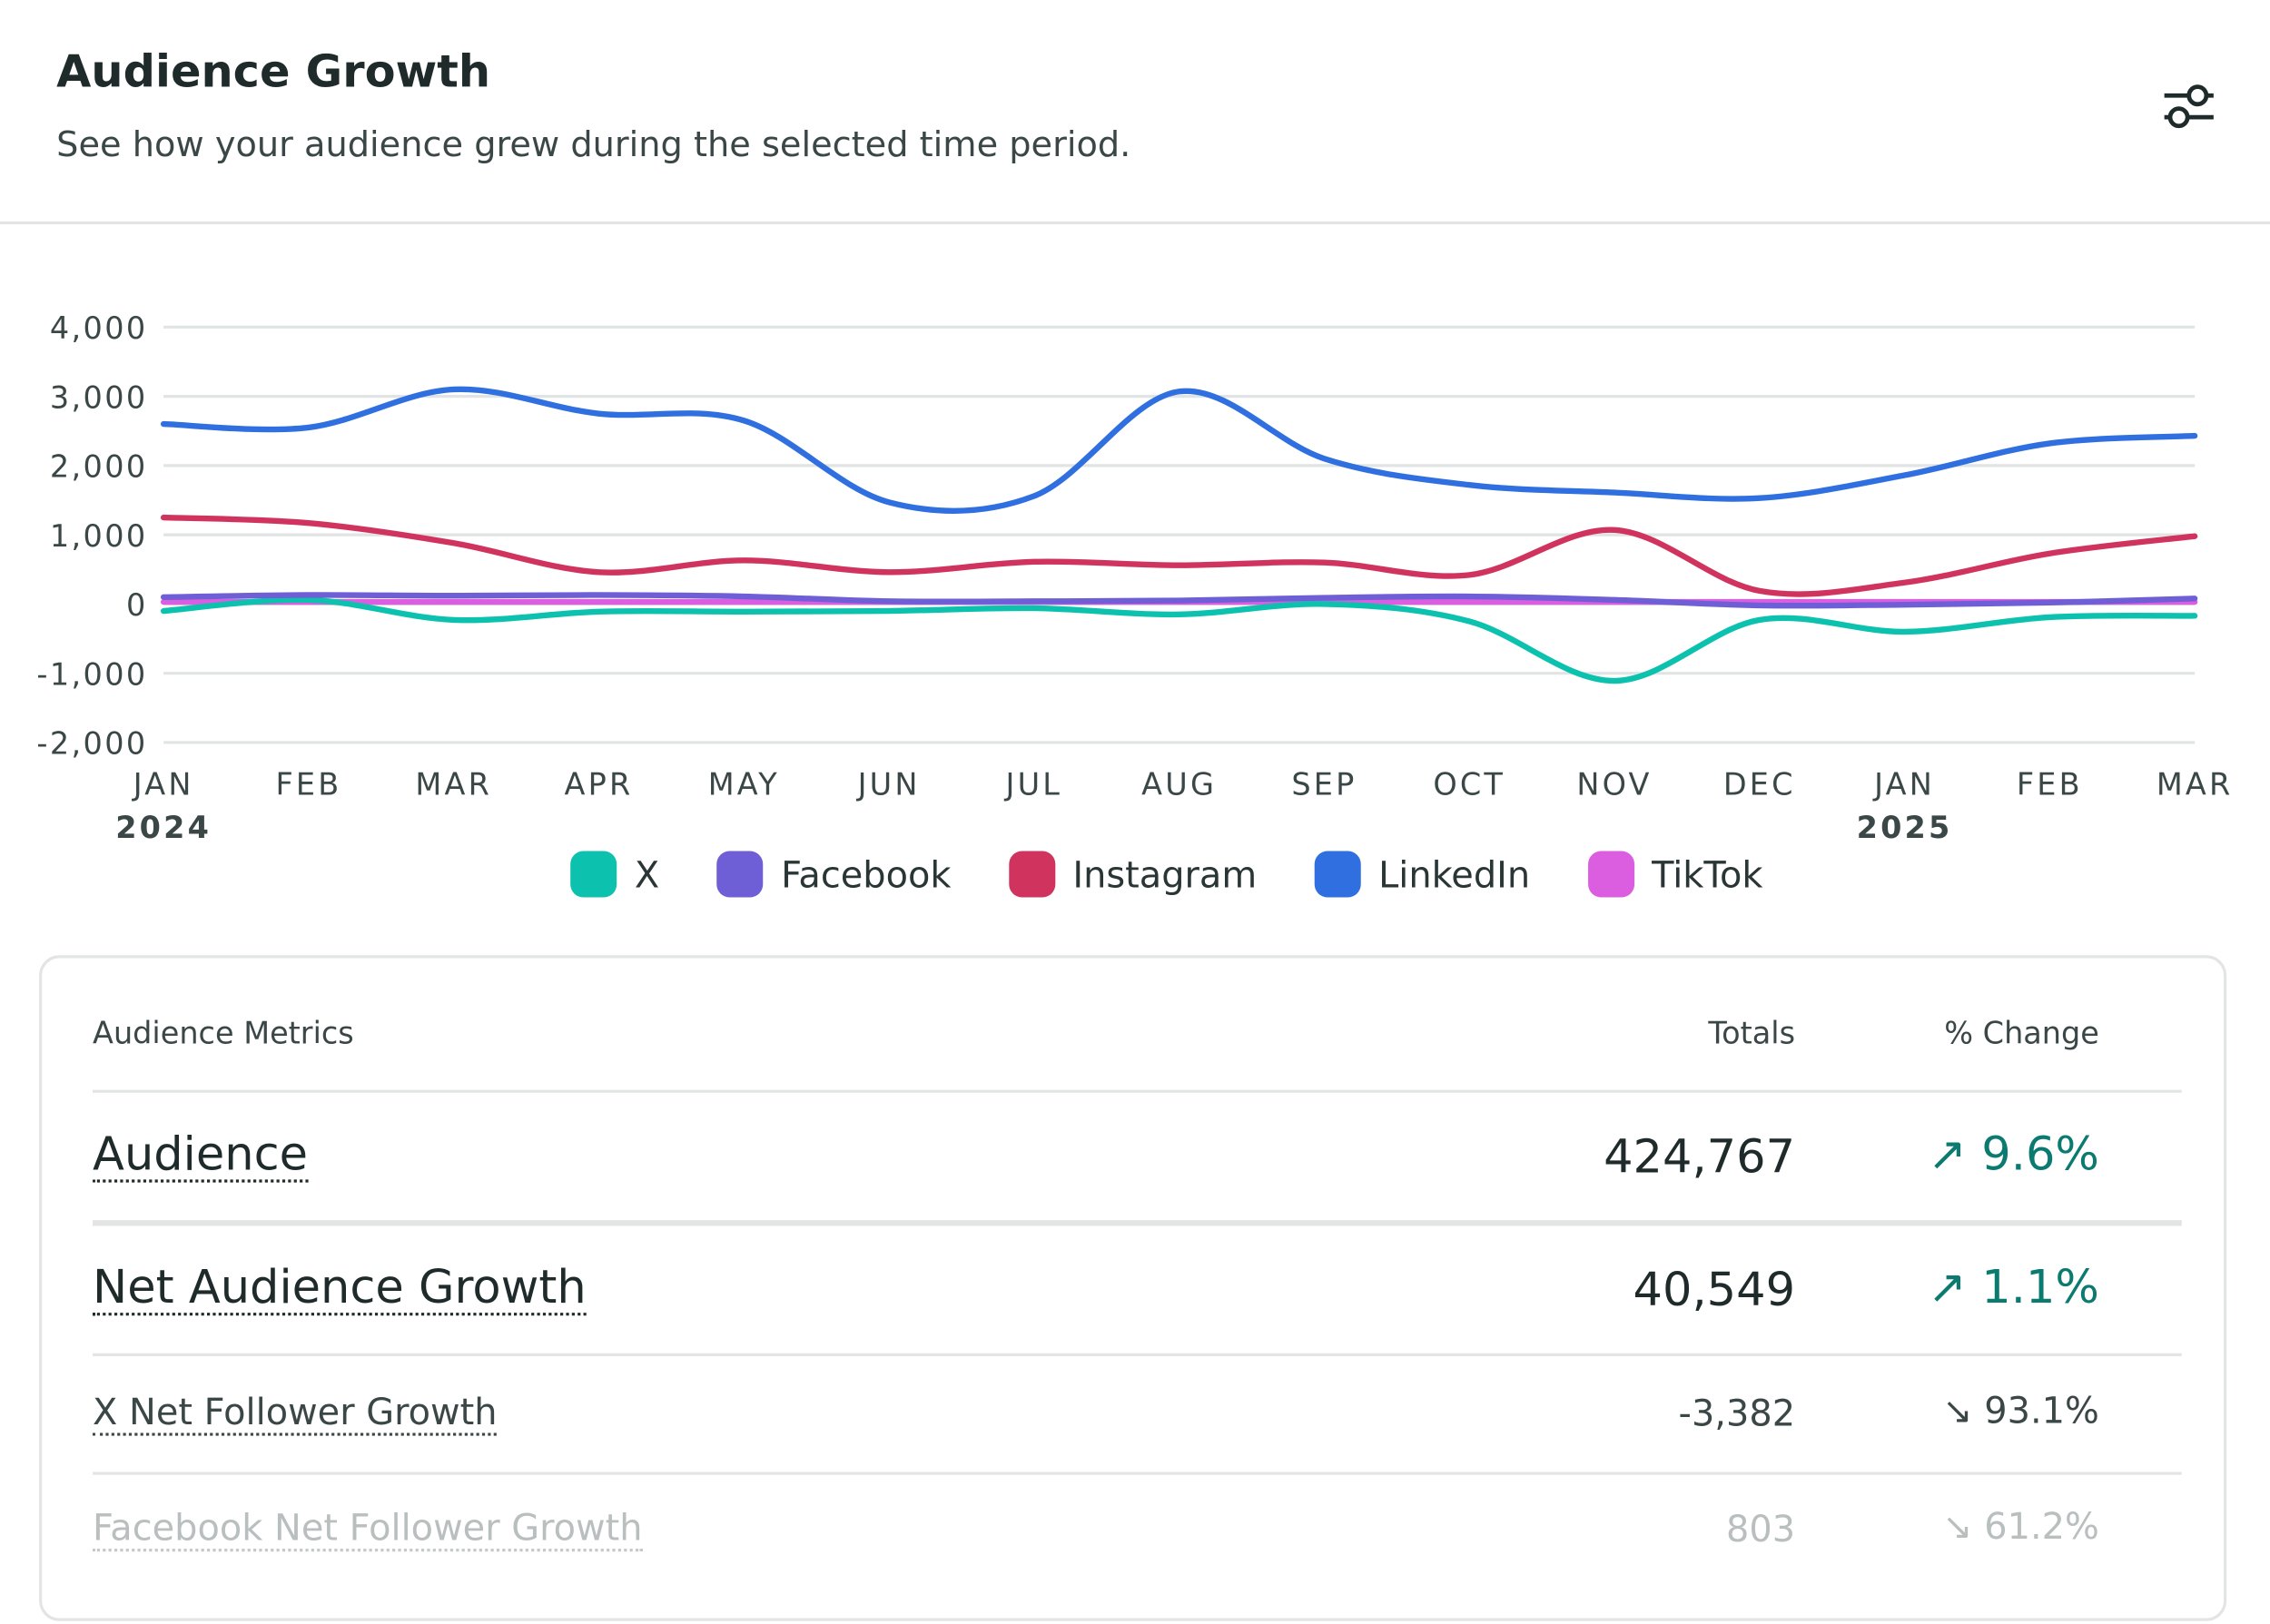 This screenshot has width=2270, height=1624. I want to click on header-divider, so click(1135, 223).